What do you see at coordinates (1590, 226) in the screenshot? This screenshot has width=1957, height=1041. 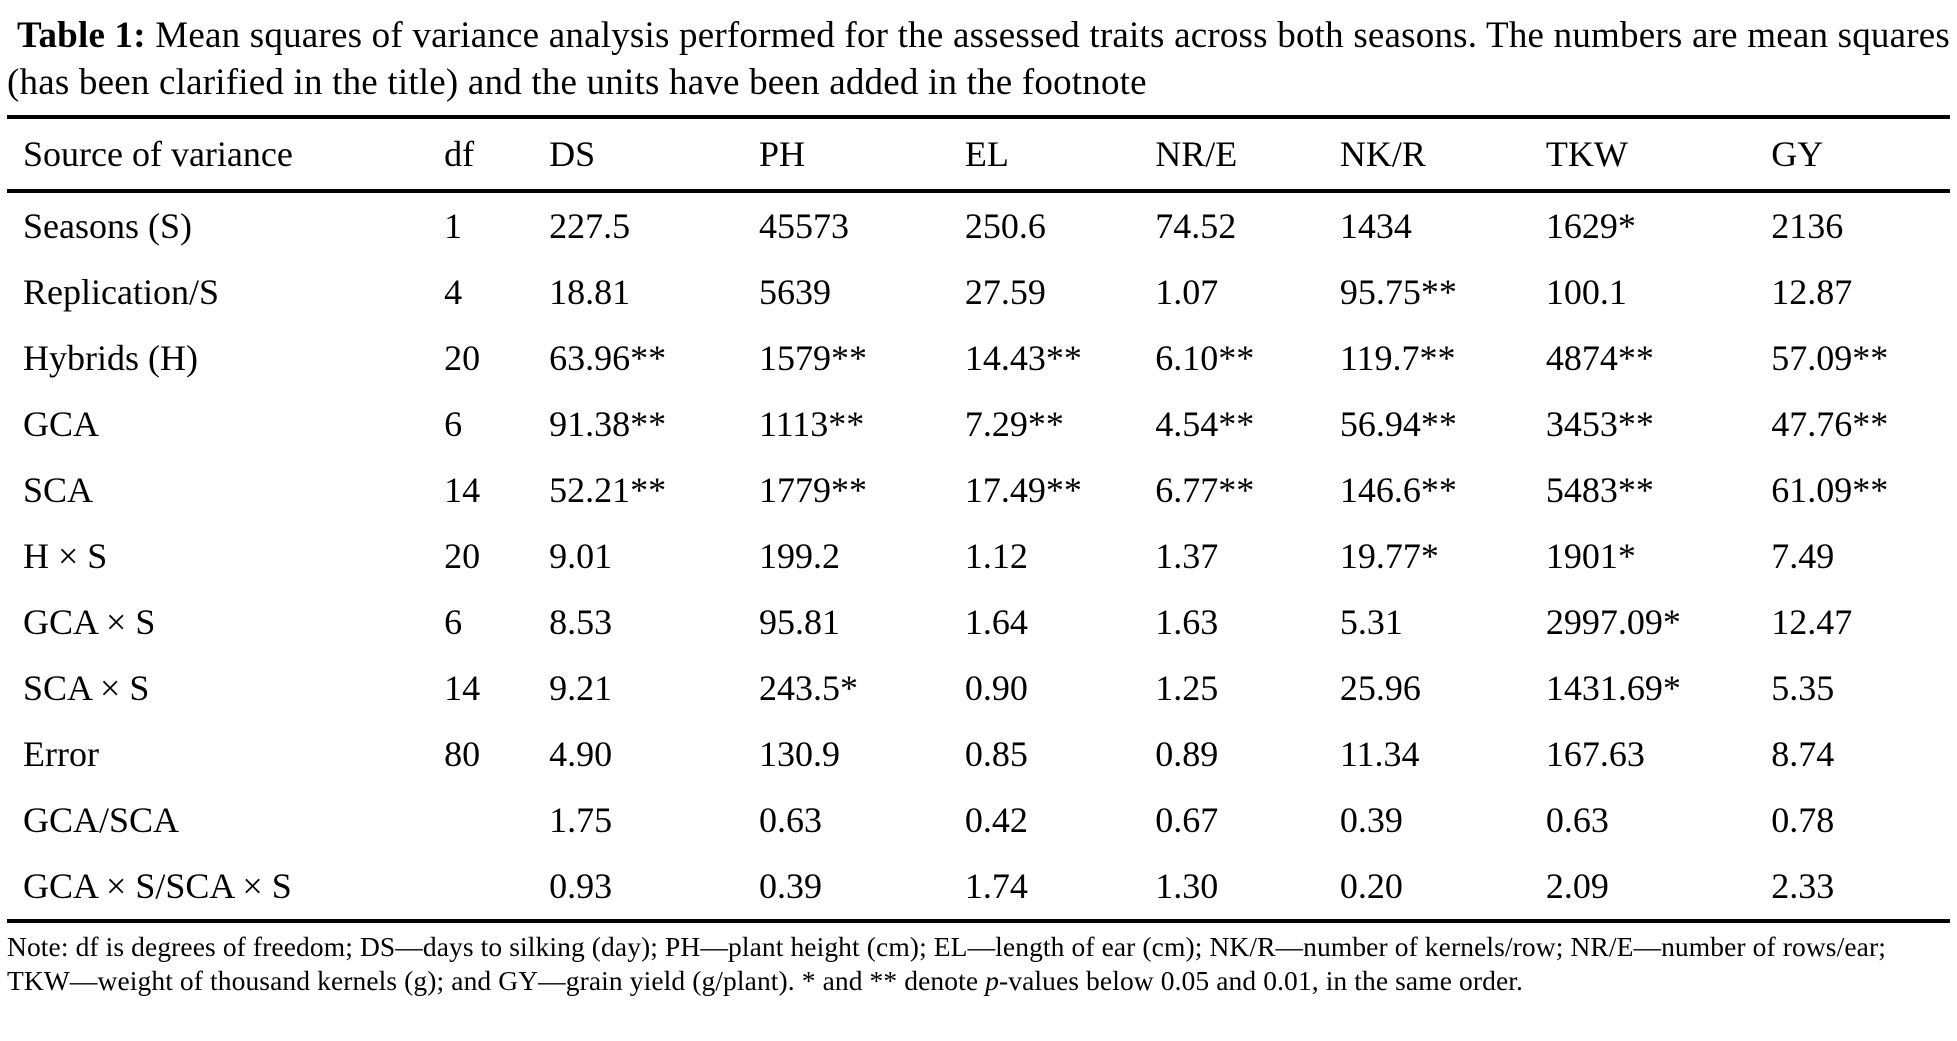 I see `value-cell: 1629*` at bounding box center [1590, 226].